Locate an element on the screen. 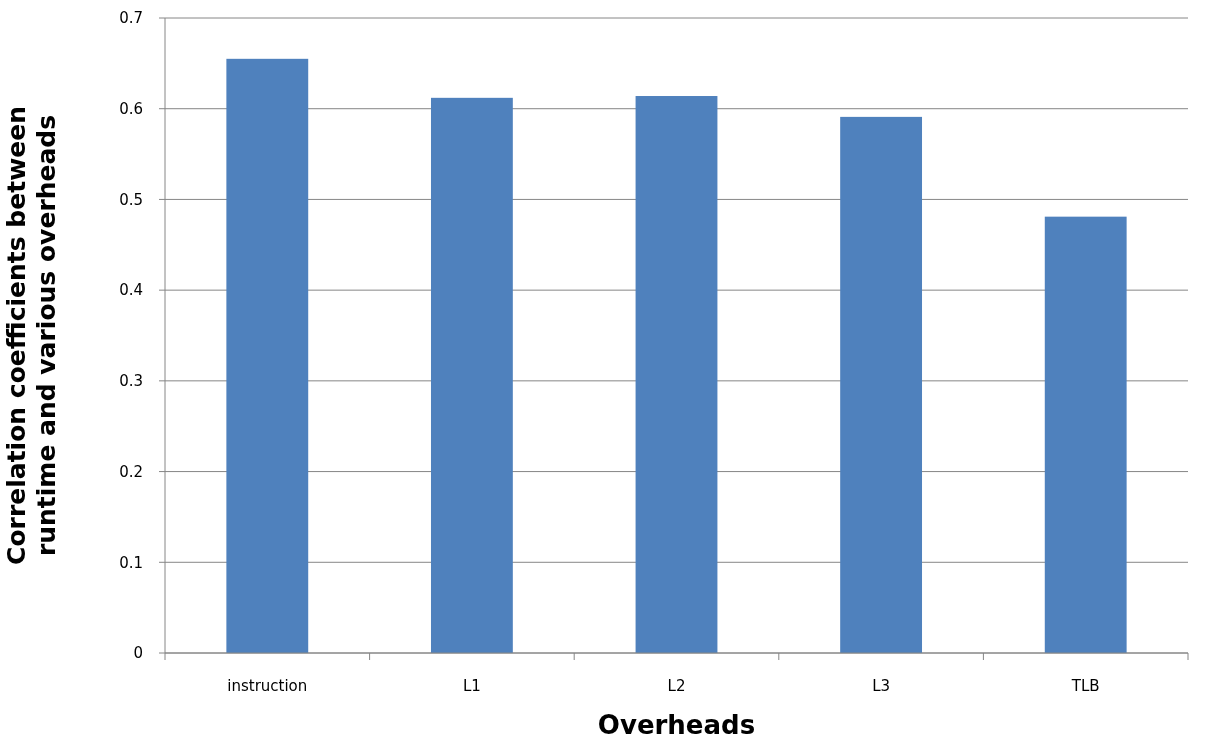 This screenshot has height=742, width=1206. y-tick-label: 0.3 is located at coordinates (131, 381).